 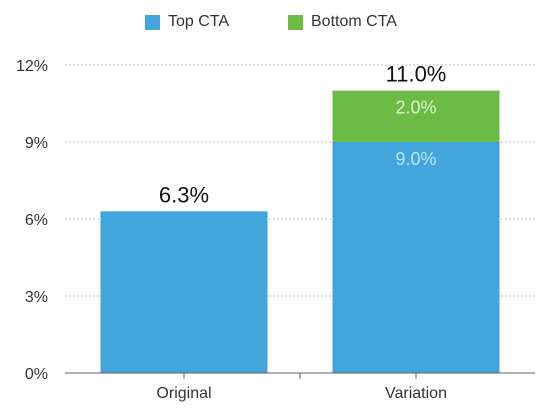 What do you see at coordinates (32, 66) in the screenshot?
I see `y-tick-label: 12%` at bounding box center [32, 66].